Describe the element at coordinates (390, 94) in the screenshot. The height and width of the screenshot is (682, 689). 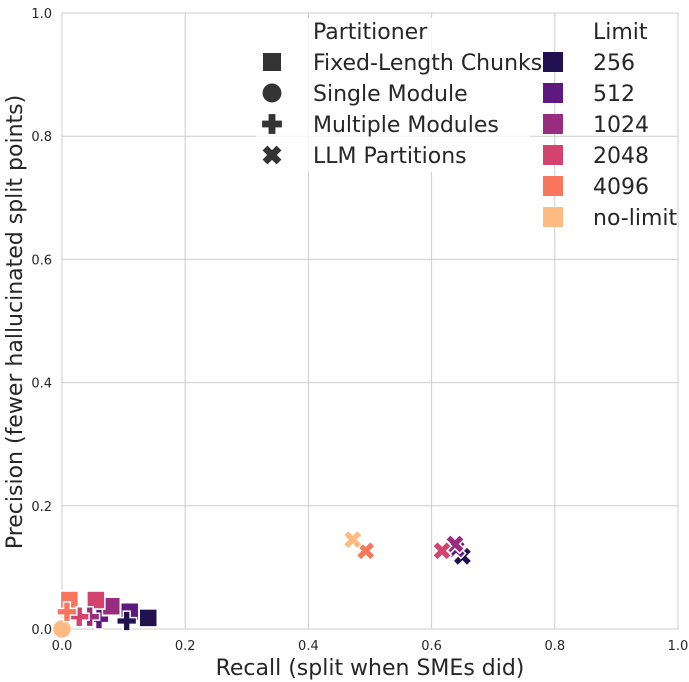
I see `legend-partitioner-label: Single Module` at that location.